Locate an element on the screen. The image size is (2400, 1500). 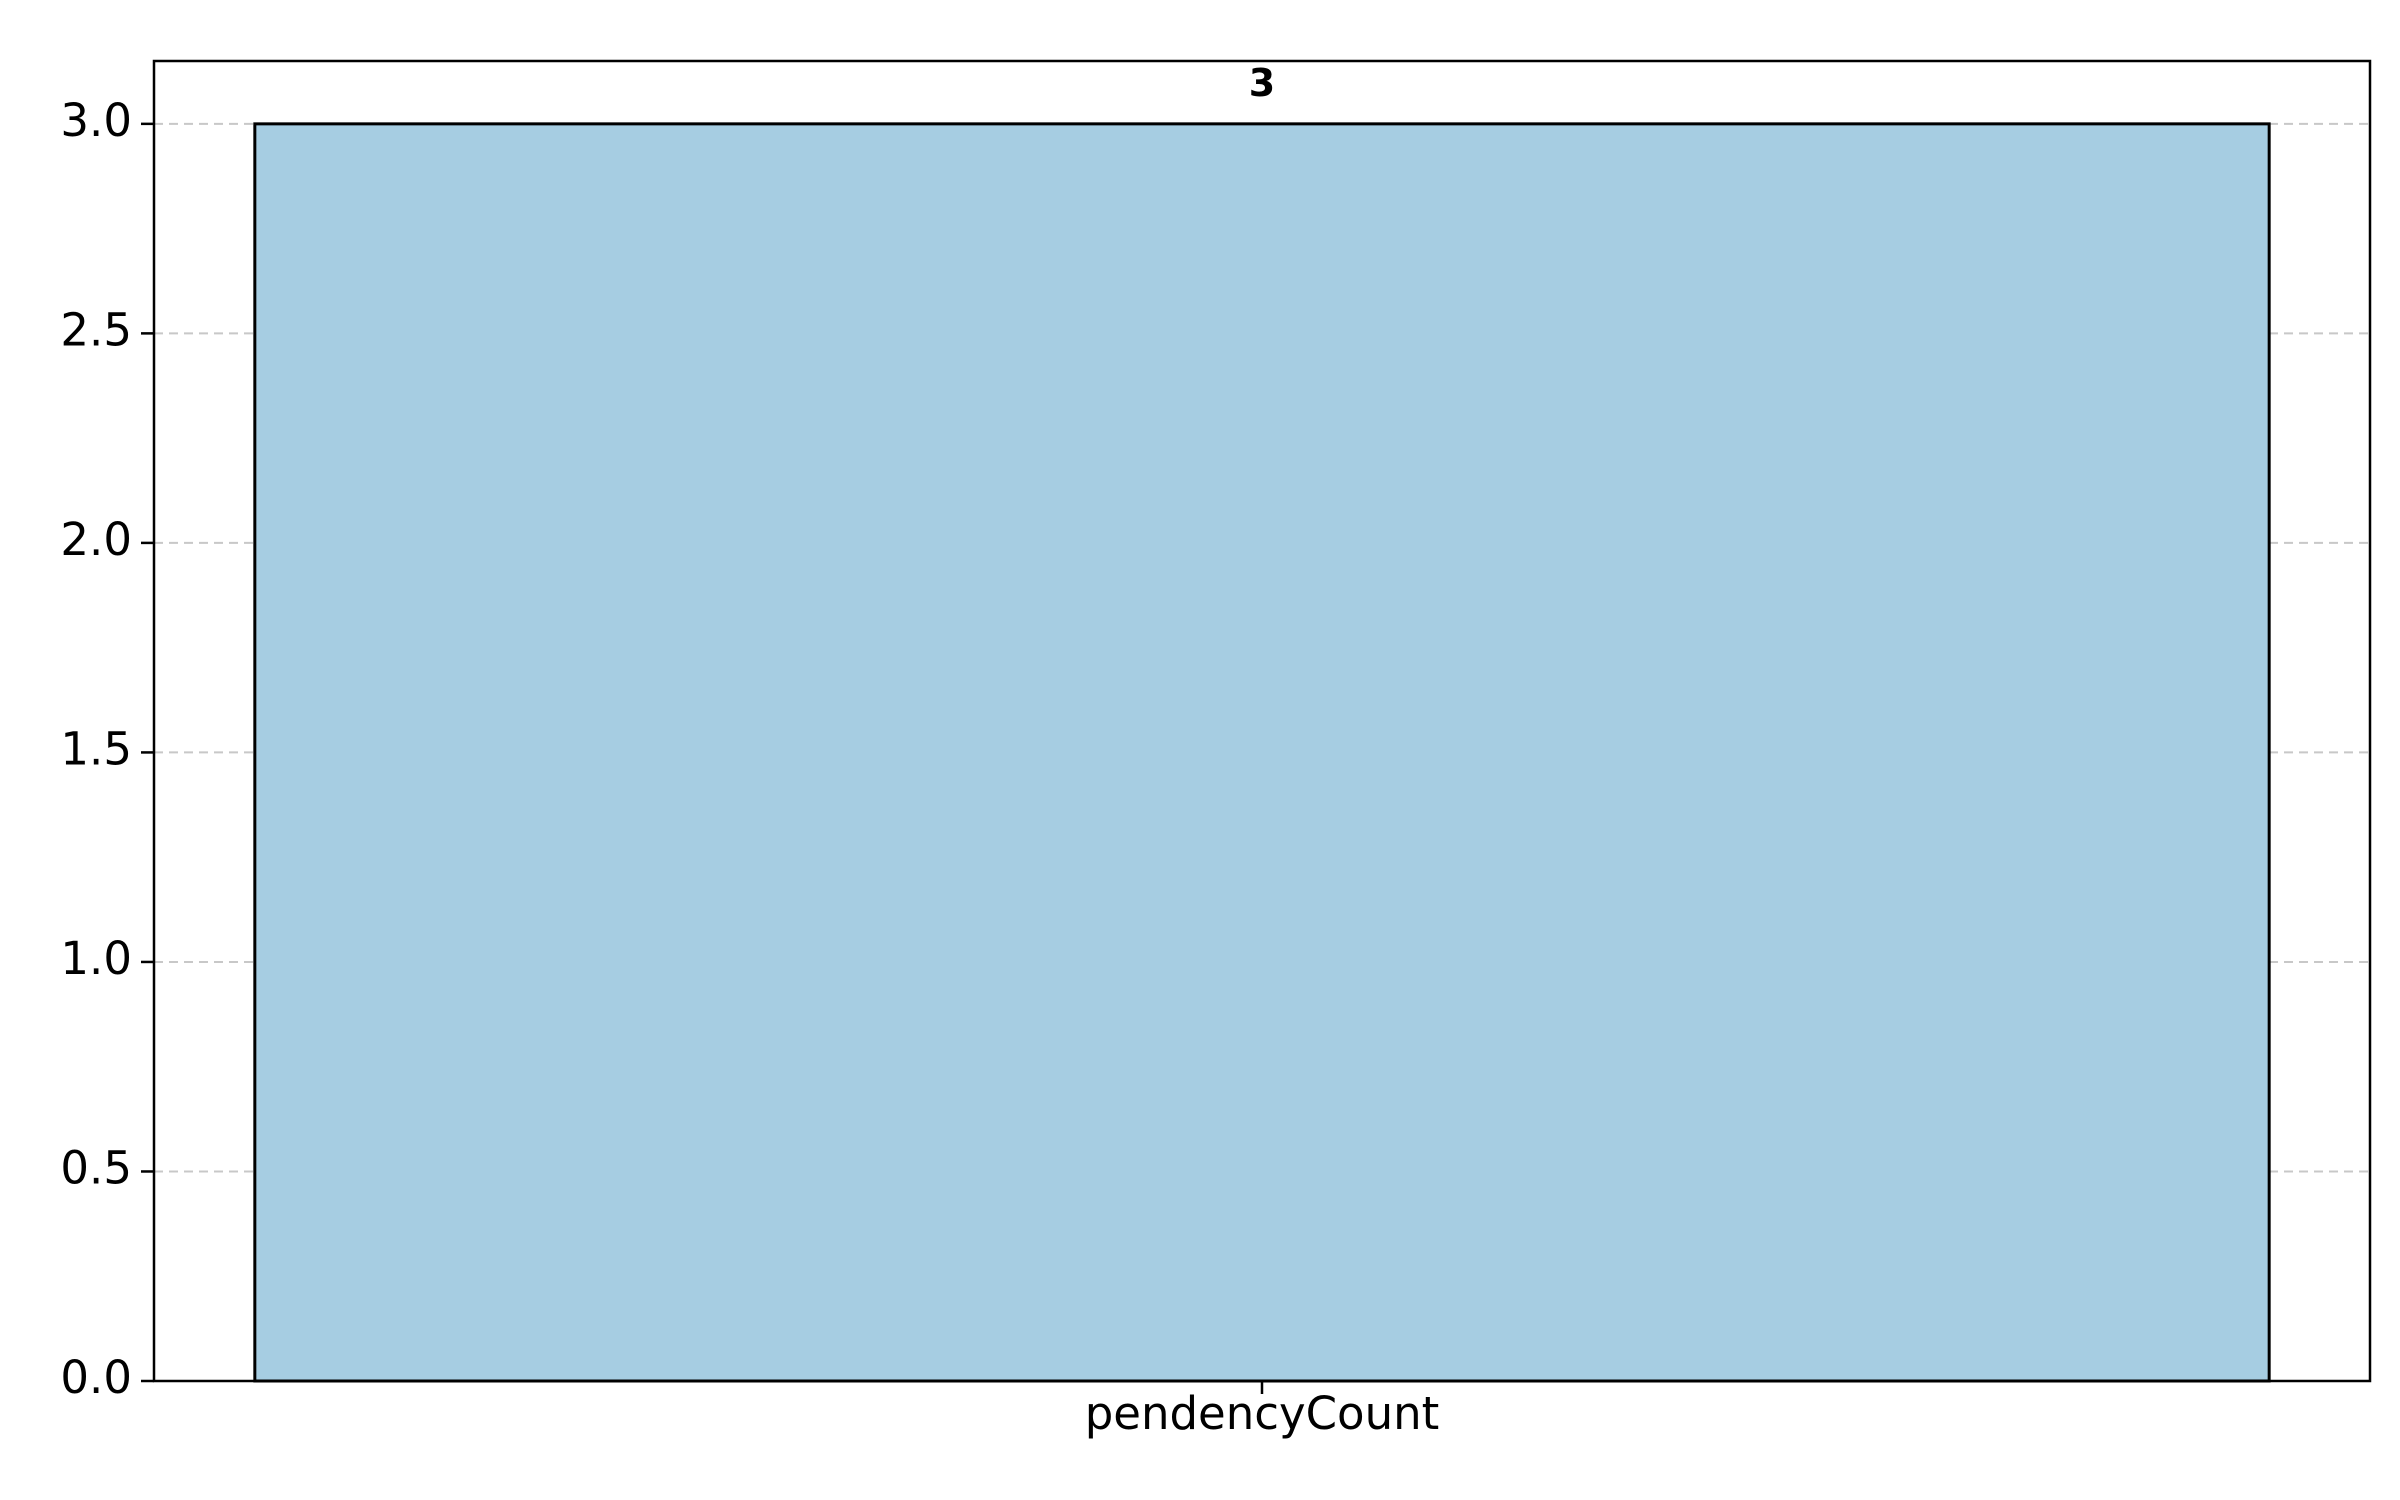
bar-value-label: 3 is located at coordinates (1262, 83).